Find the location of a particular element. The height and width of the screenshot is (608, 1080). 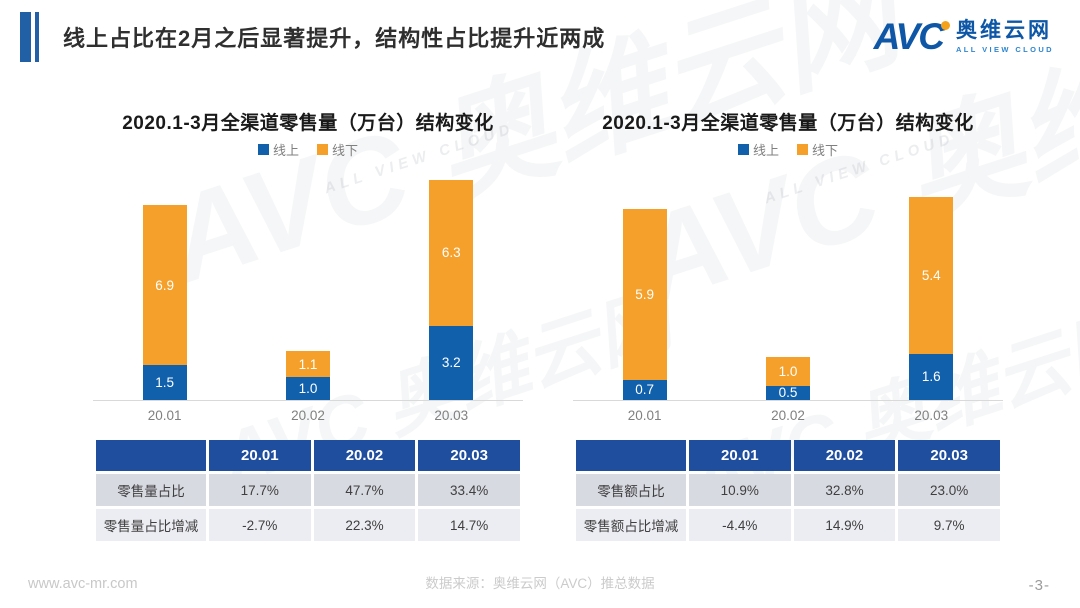

table-cell: -4.4% is located at coordinates (739, 525).